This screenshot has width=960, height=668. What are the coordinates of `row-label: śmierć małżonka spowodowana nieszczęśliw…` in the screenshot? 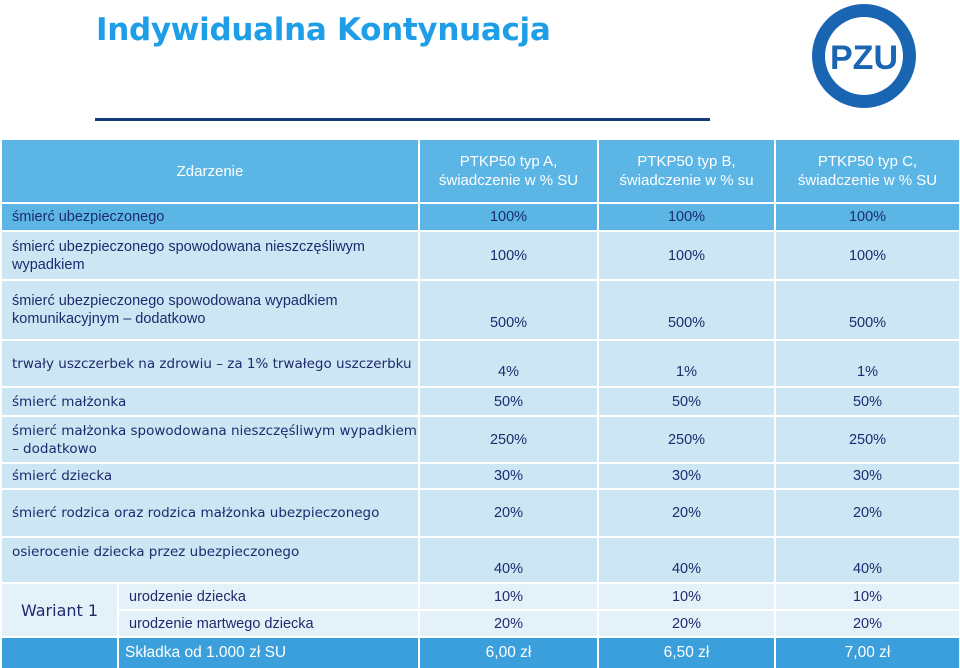 It's located at (210, 439).